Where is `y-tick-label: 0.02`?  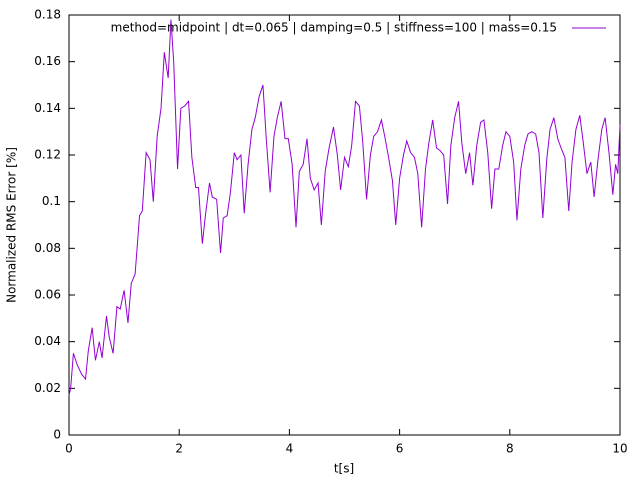
y-tick-label: 0.02 is located at coordinates (47, 388).